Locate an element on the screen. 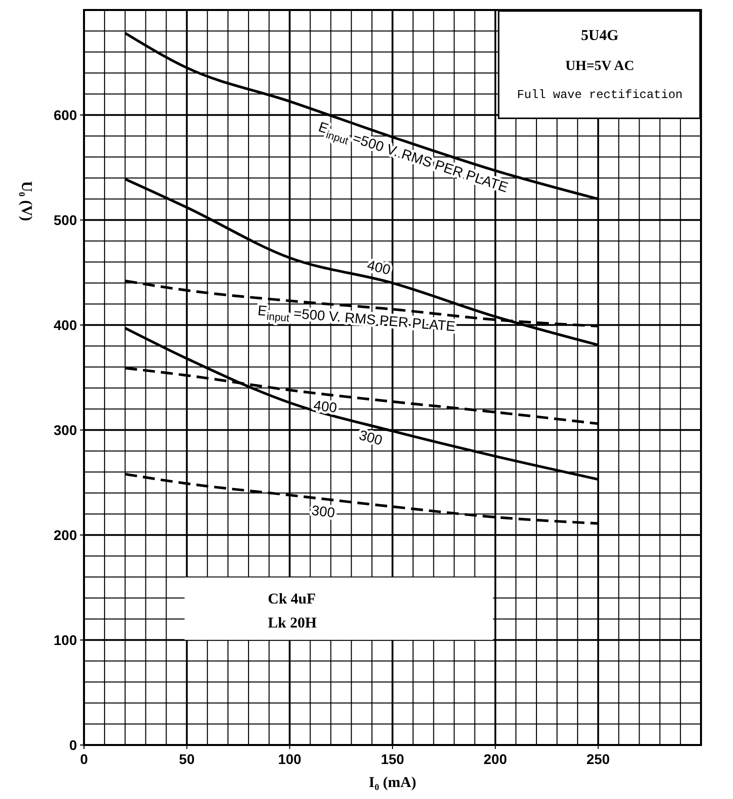 The width and height of the screenshot is (733, 799). annotation: 400 is located at coordinates (379, 267).